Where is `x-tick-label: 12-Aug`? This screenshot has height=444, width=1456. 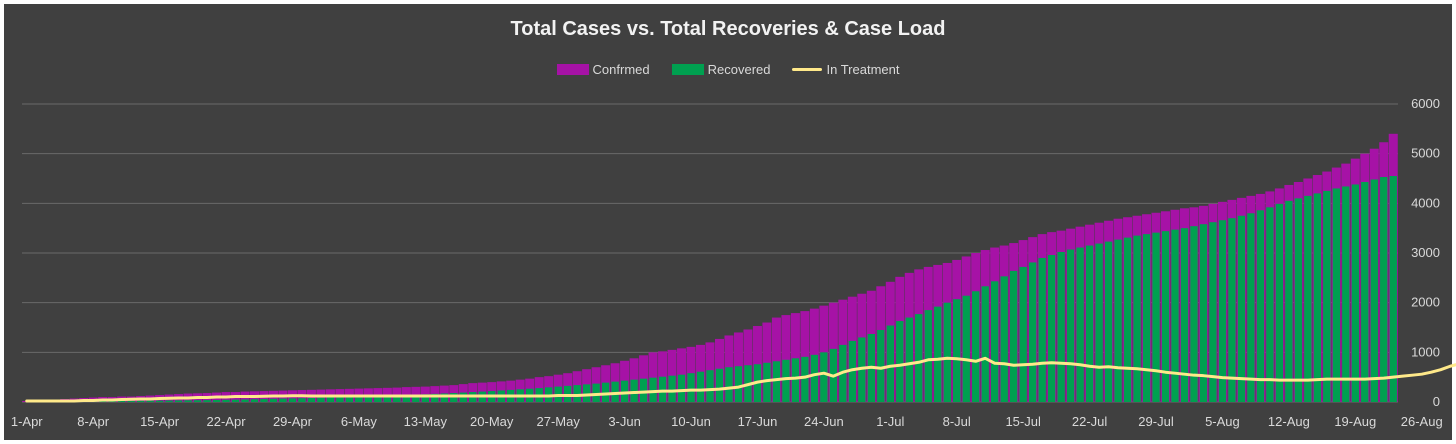 x-tick-label: 12-Aug is located at coordinates (1289, 421).